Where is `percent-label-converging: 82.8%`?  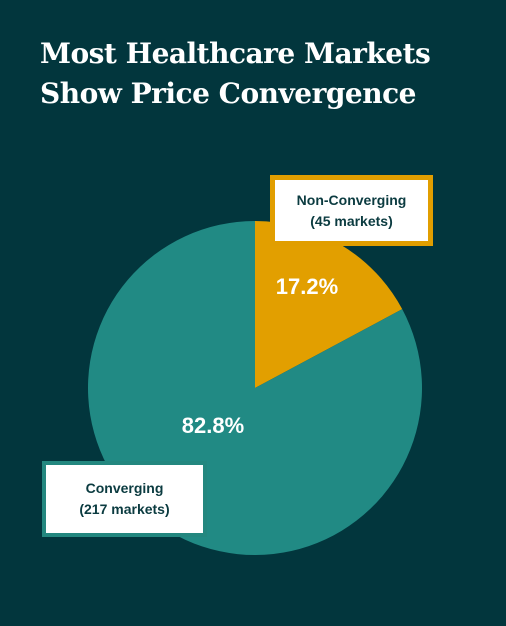
percent-label-converging: 82.8% is located at coordinates (213, 425).